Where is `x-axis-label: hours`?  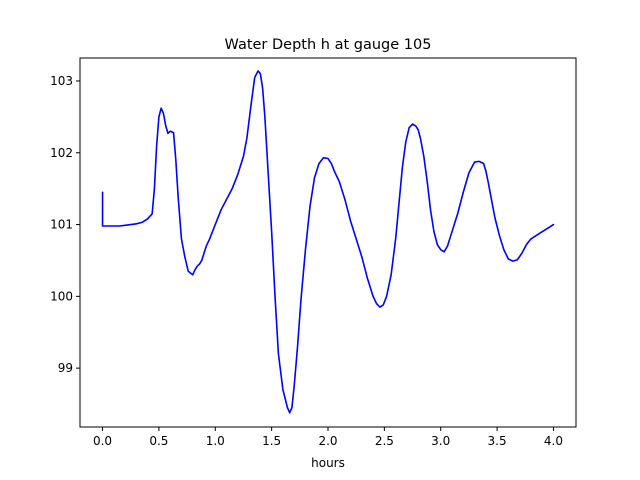
x-axis-label: hours is located at coordinates (328, 463).